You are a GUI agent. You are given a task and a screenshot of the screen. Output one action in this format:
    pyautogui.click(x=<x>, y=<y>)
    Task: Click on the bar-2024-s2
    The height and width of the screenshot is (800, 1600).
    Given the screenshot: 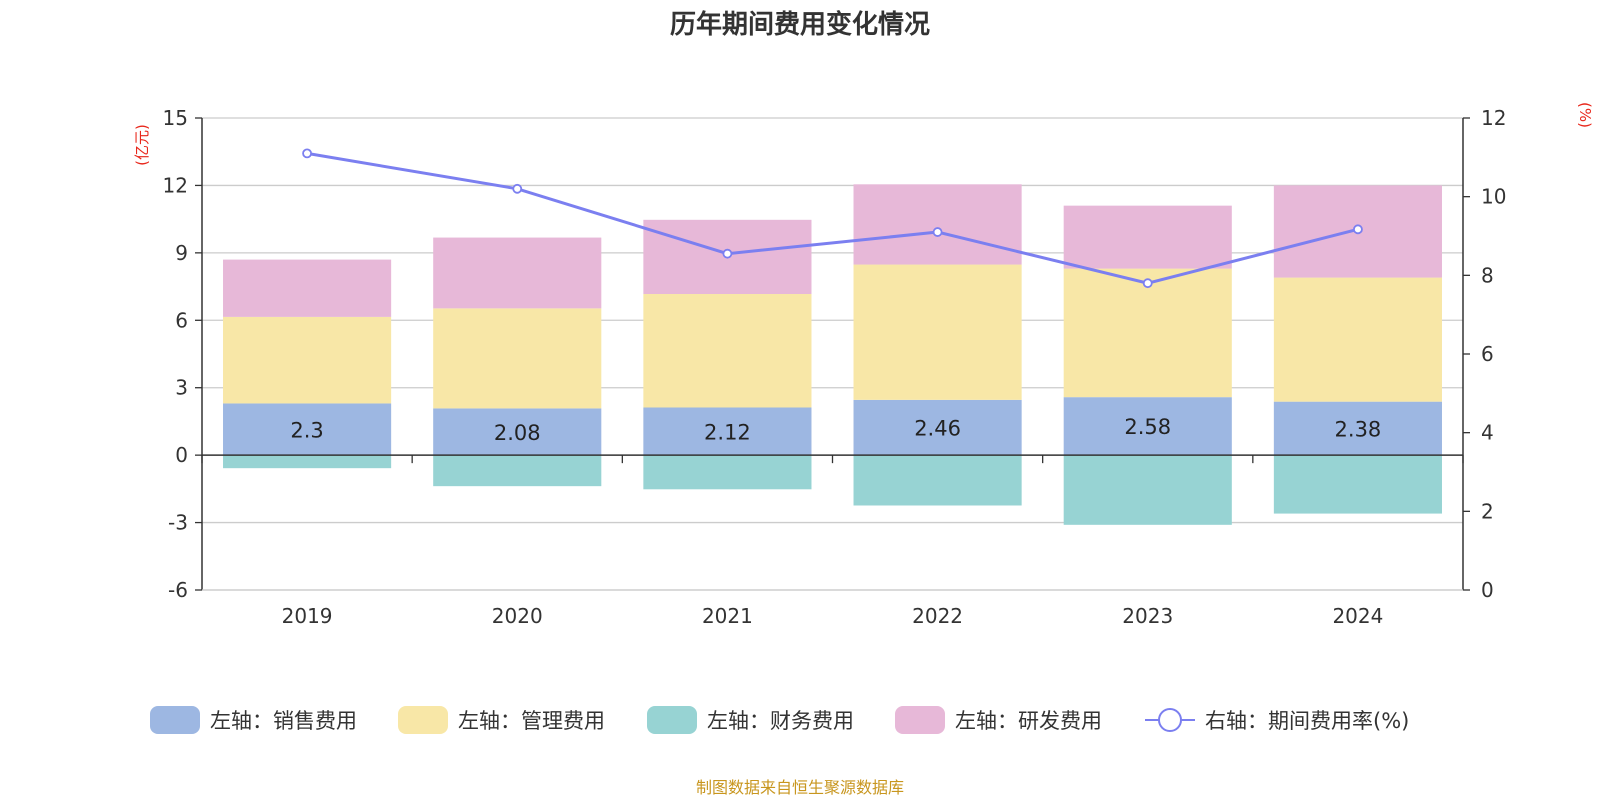 What is the action you would take?
    pyautogui.click(x=1357, y=484)
    